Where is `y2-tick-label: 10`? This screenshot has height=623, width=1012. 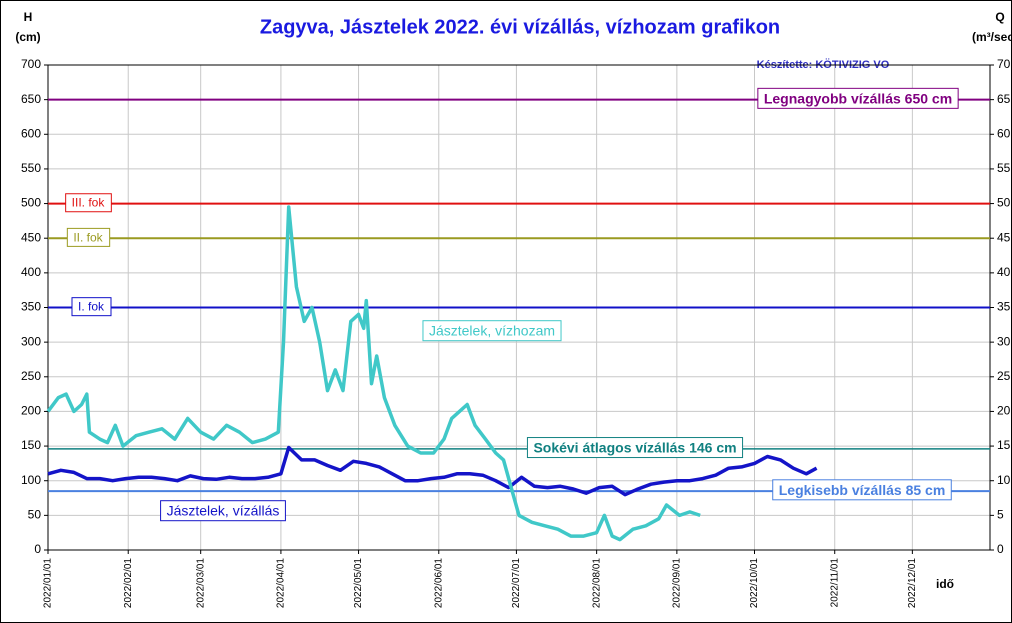
y2-tick-label: 10 is located at coordinates (1004, 480).